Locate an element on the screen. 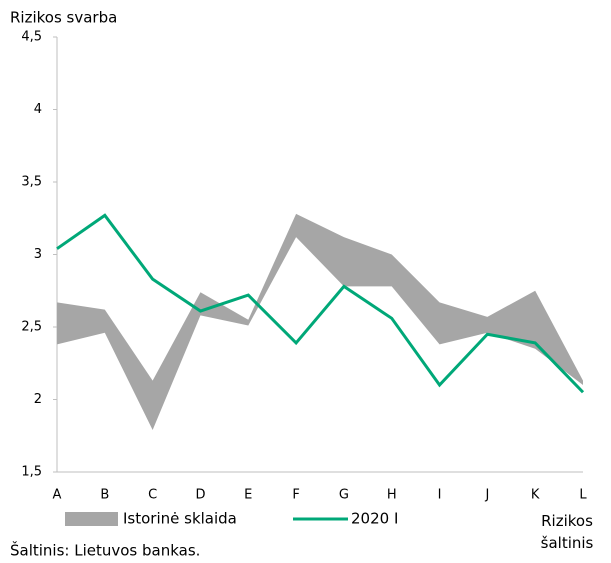  x-tick-label: J is located at coordinates (486, 495).